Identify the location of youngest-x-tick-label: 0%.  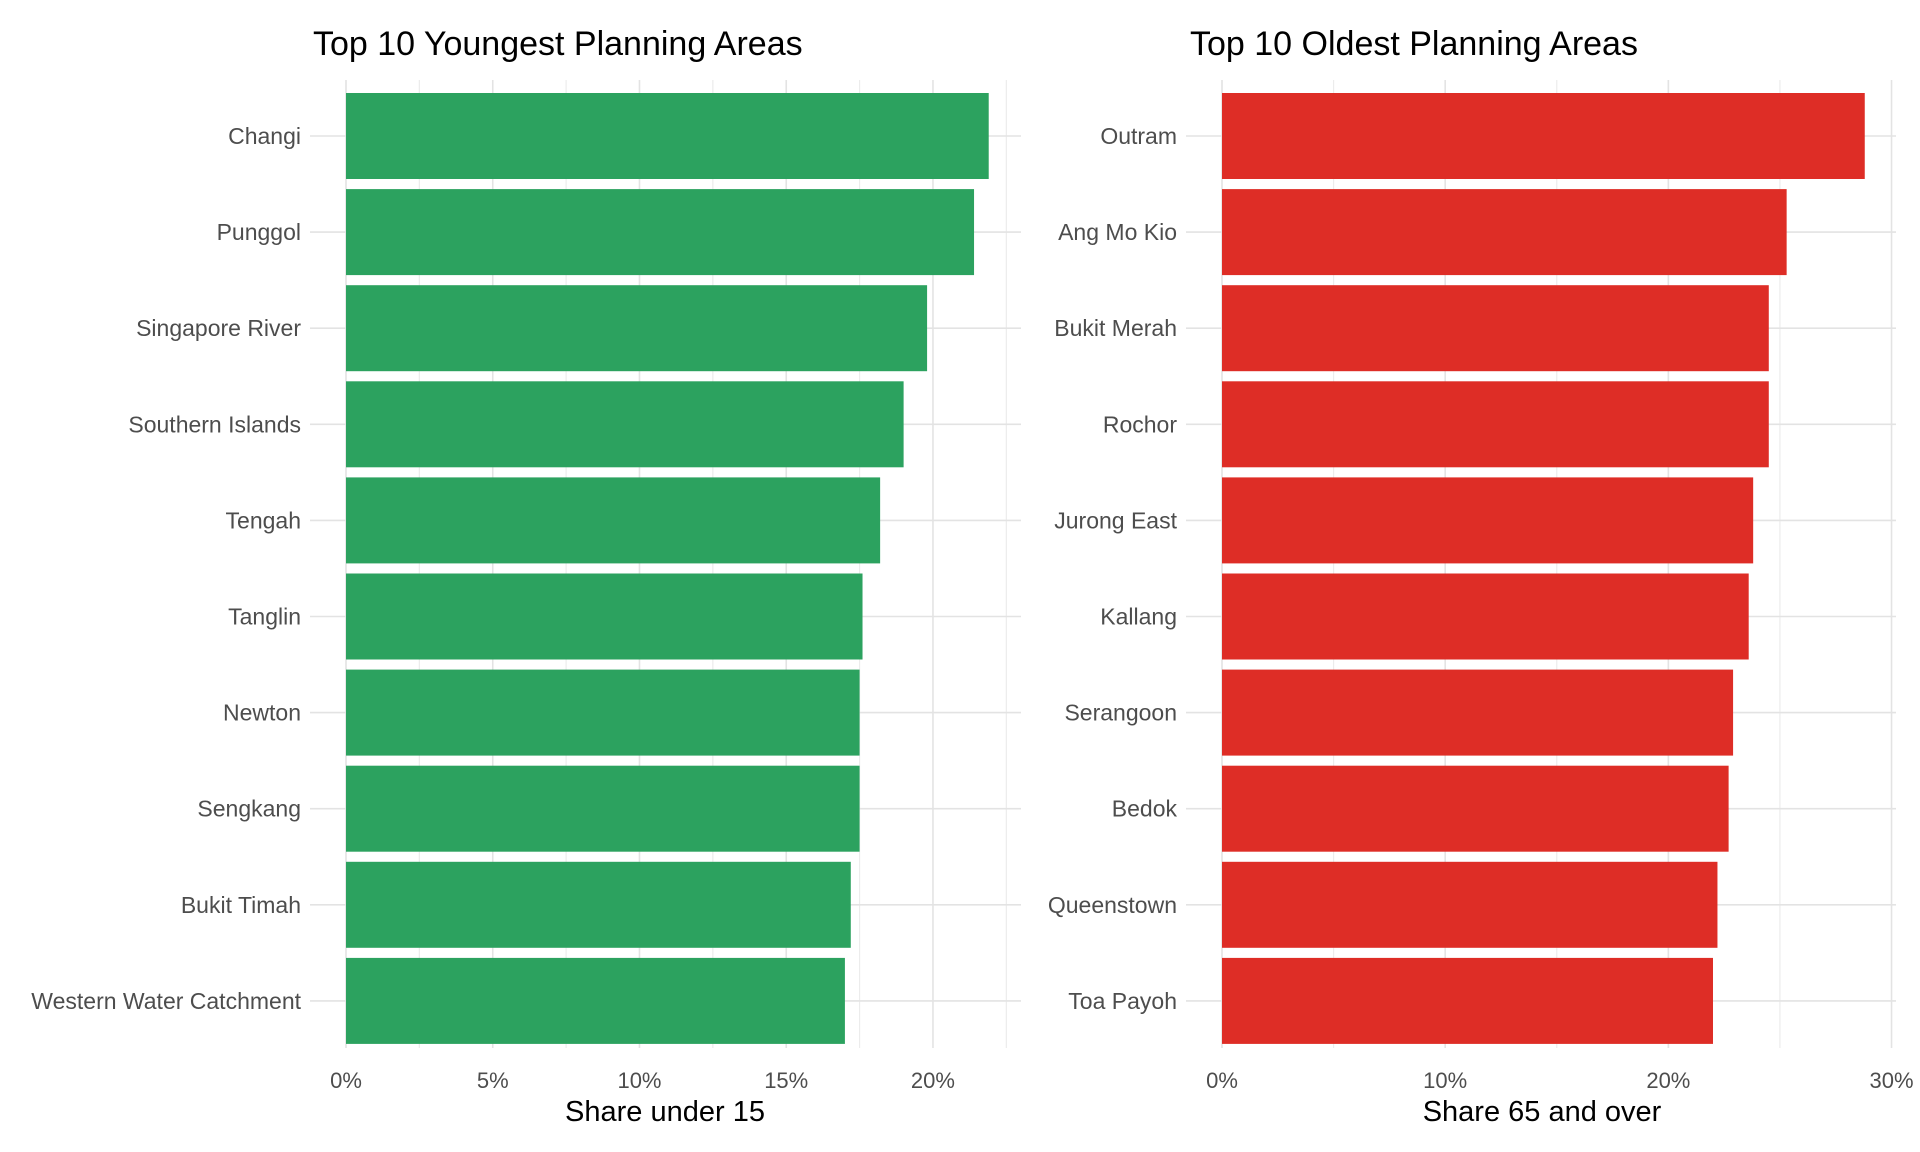
(346, 1080).